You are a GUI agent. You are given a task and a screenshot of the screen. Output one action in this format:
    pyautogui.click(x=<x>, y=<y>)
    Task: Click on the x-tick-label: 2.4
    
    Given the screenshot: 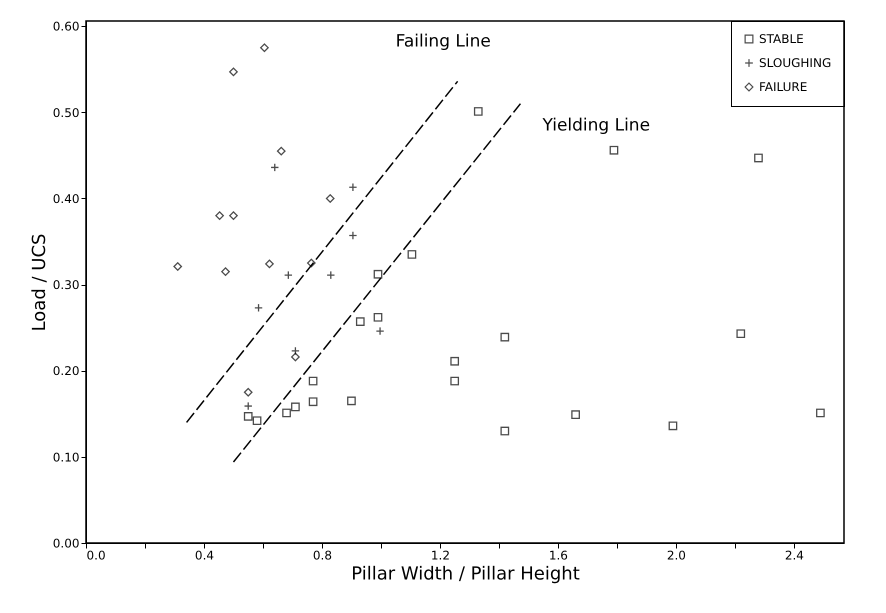 What is the action you would take?
    pyautogui.click(x=794, y=555)
    